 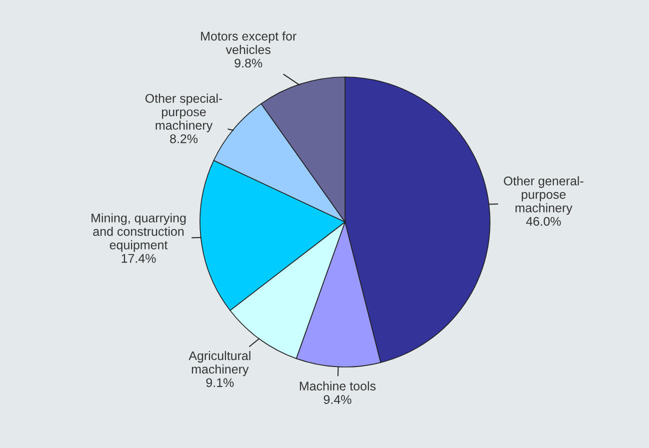 What do you see at coordinates (139, 232) in the screenshot?
I see `slice-label: Mining, quarrying and construction equipment` at bounding box center [139, 232].